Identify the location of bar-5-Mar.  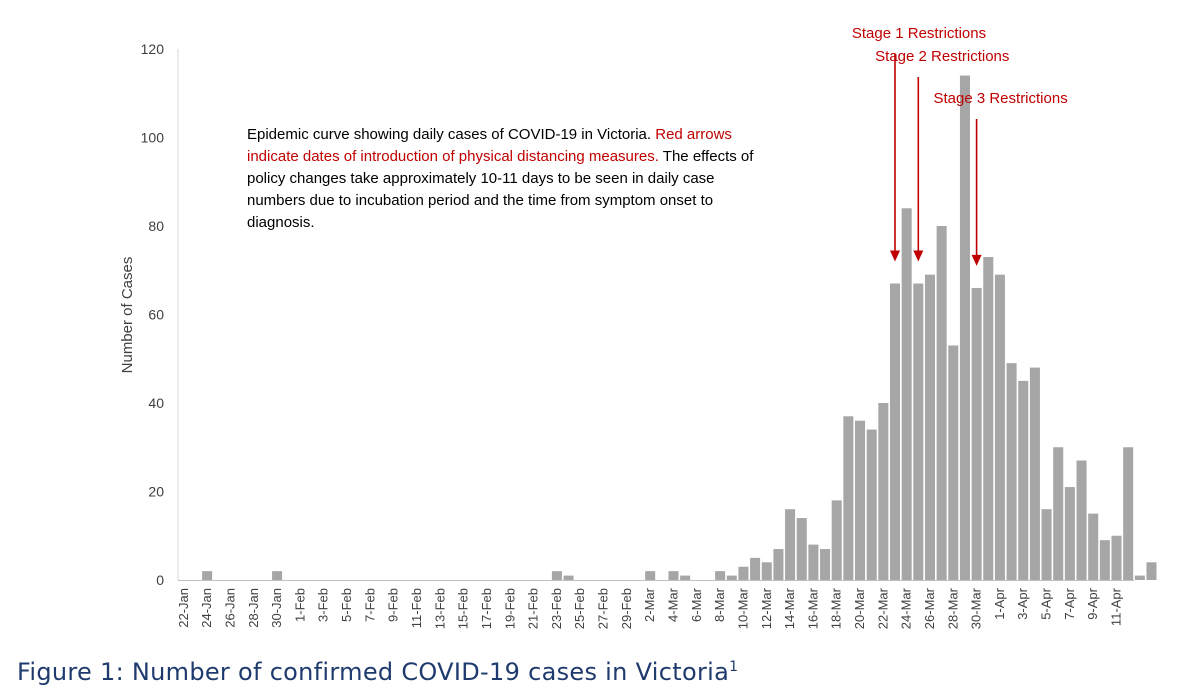
(685, 577).